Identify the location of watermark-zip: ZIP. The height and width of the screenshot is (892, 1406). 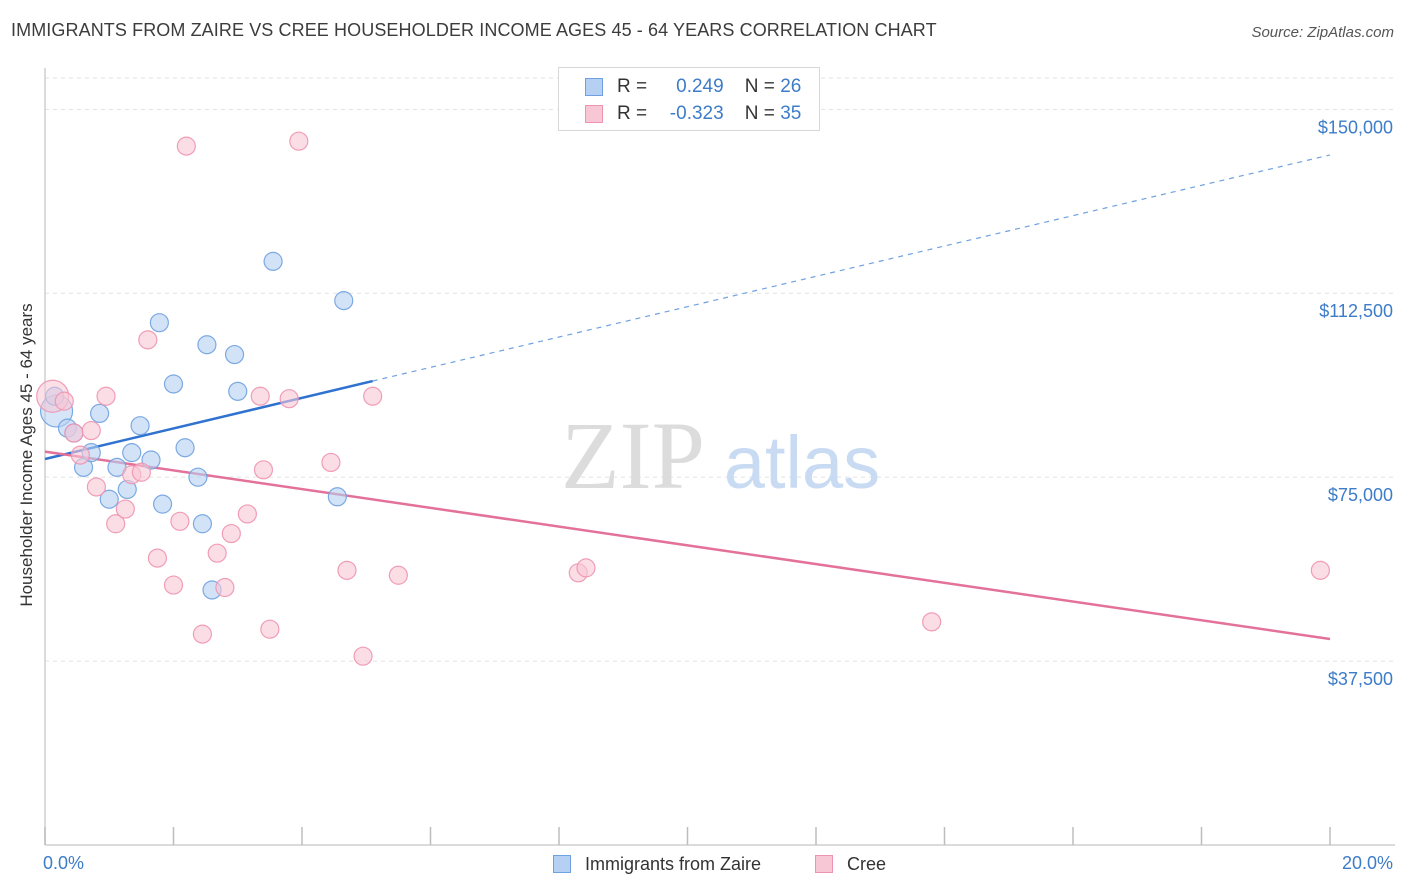
(633, 455).